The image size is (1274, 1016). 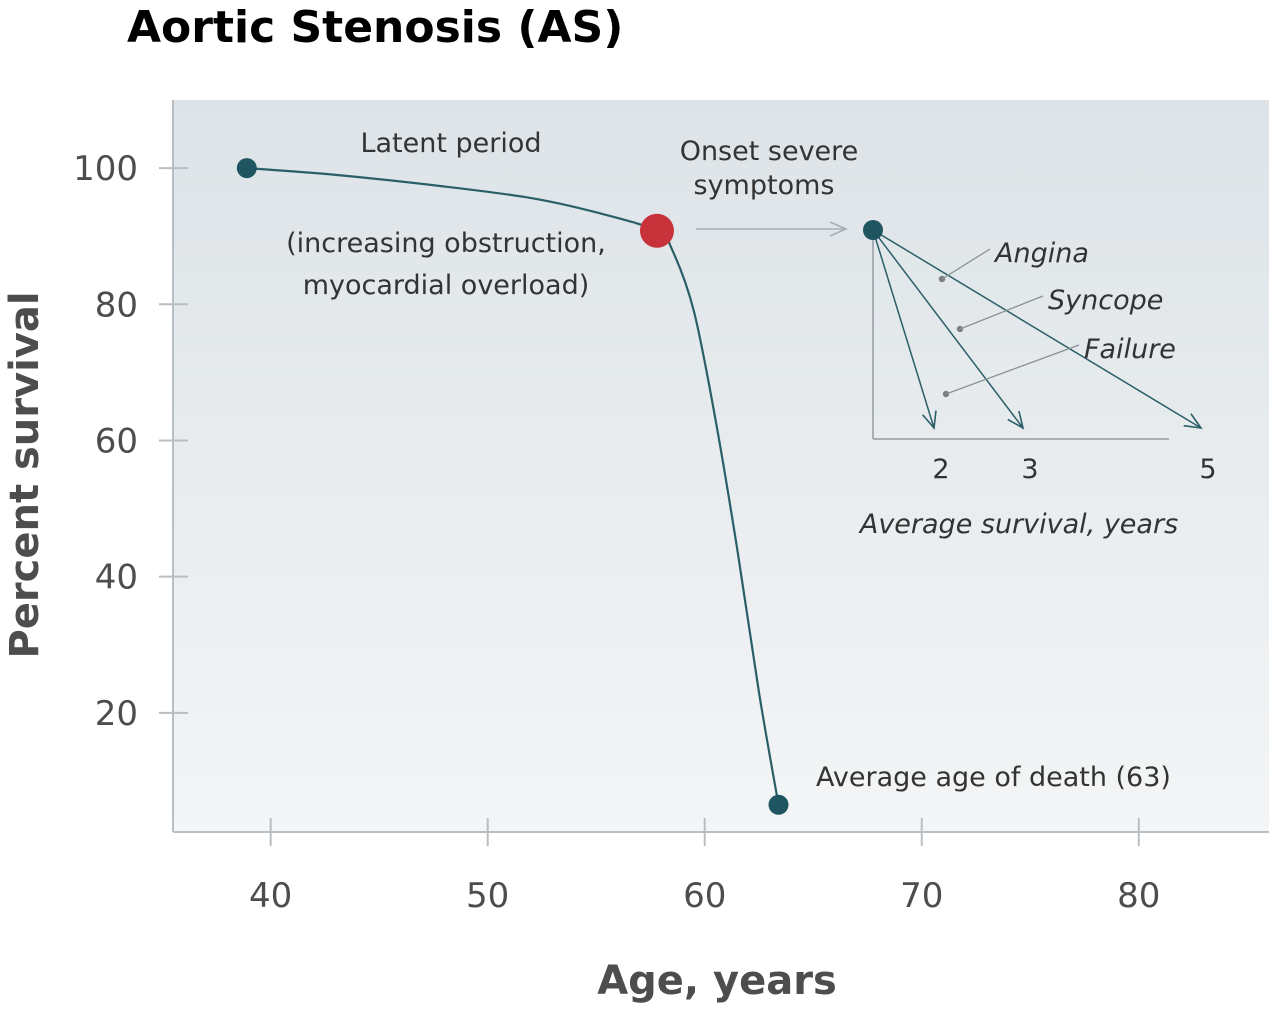 What do you see at coordinates (704, 896) in the screenshot?
I see `x-tick-label: 60` at bounding box center [704, 896].